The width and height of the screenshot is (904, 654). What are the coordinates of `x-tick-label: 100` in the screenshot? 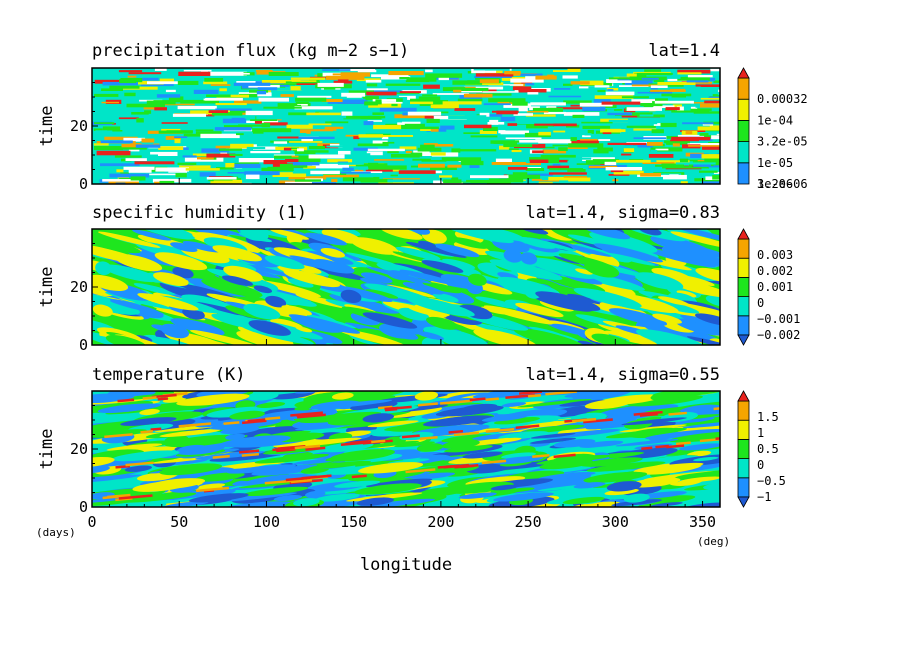 It's located at (266, 522).